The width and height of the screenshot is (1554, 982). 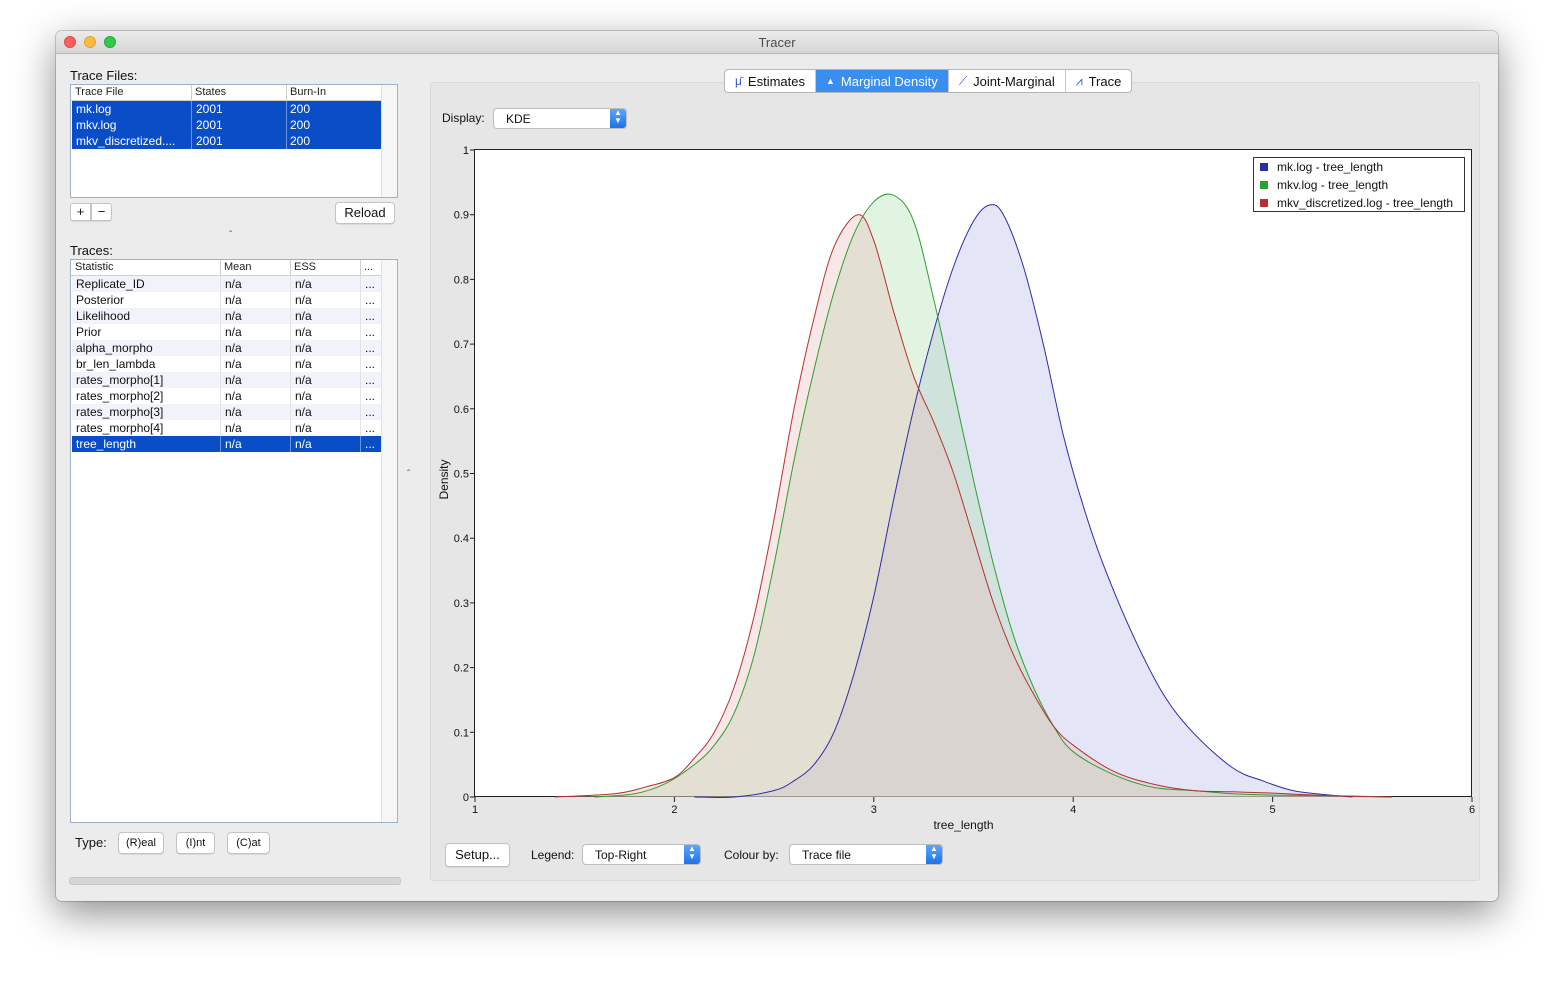 What do you see at coordinates (776, 81) in the screenshot?
I see `tab-label: Estimates` at bounding box center [776, 81].